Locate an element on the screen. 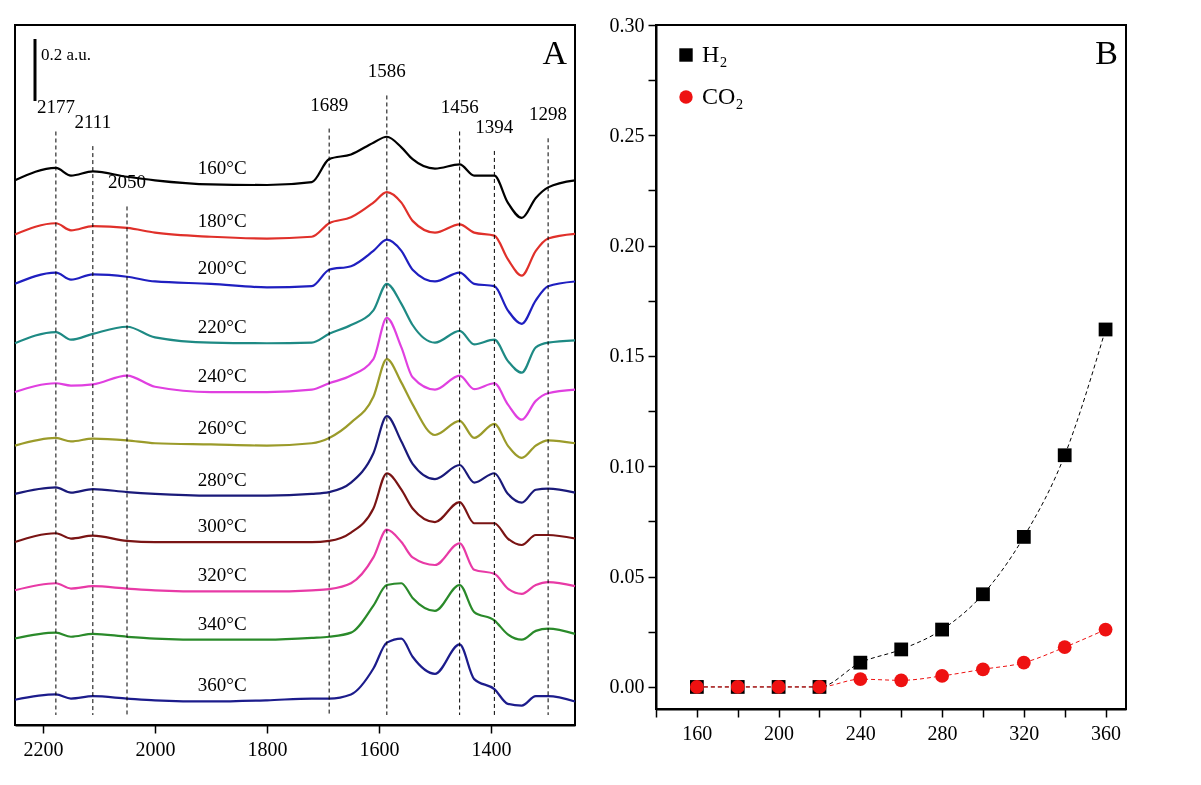  x-tick-label: 2200 is located at coordinates (43, 748).